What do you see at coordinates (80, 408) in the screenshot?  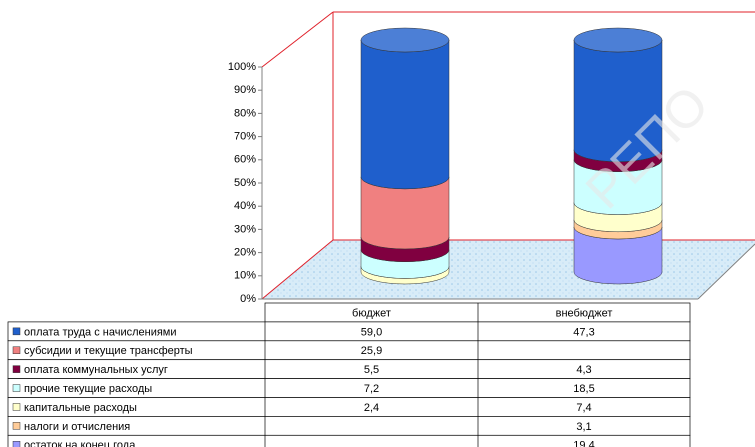 I see `legend-label: капитальные расходы` at bounding box center [80, 408].